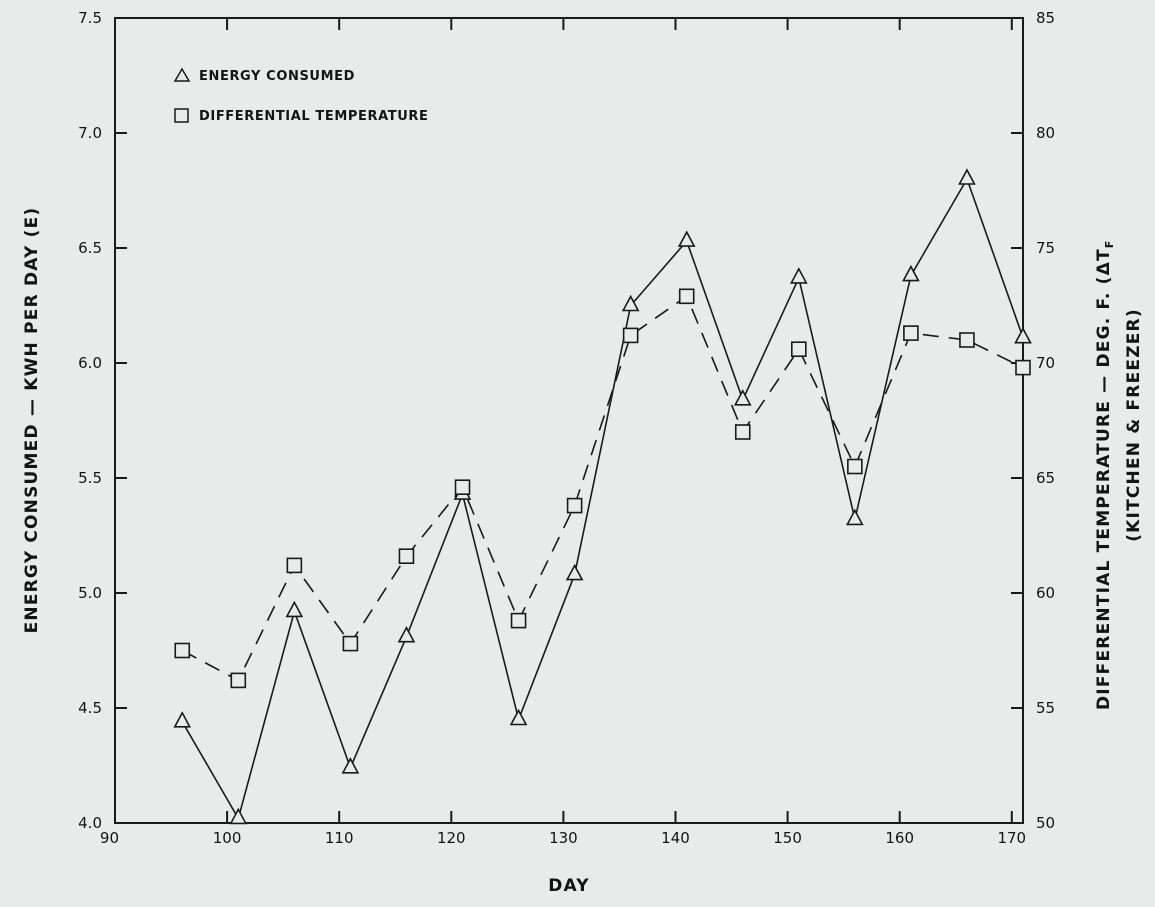  What do you see at coordinates (339, 838) in the screenshot?
I see `x-tick-label: 110` at bounding box center [339, 838].